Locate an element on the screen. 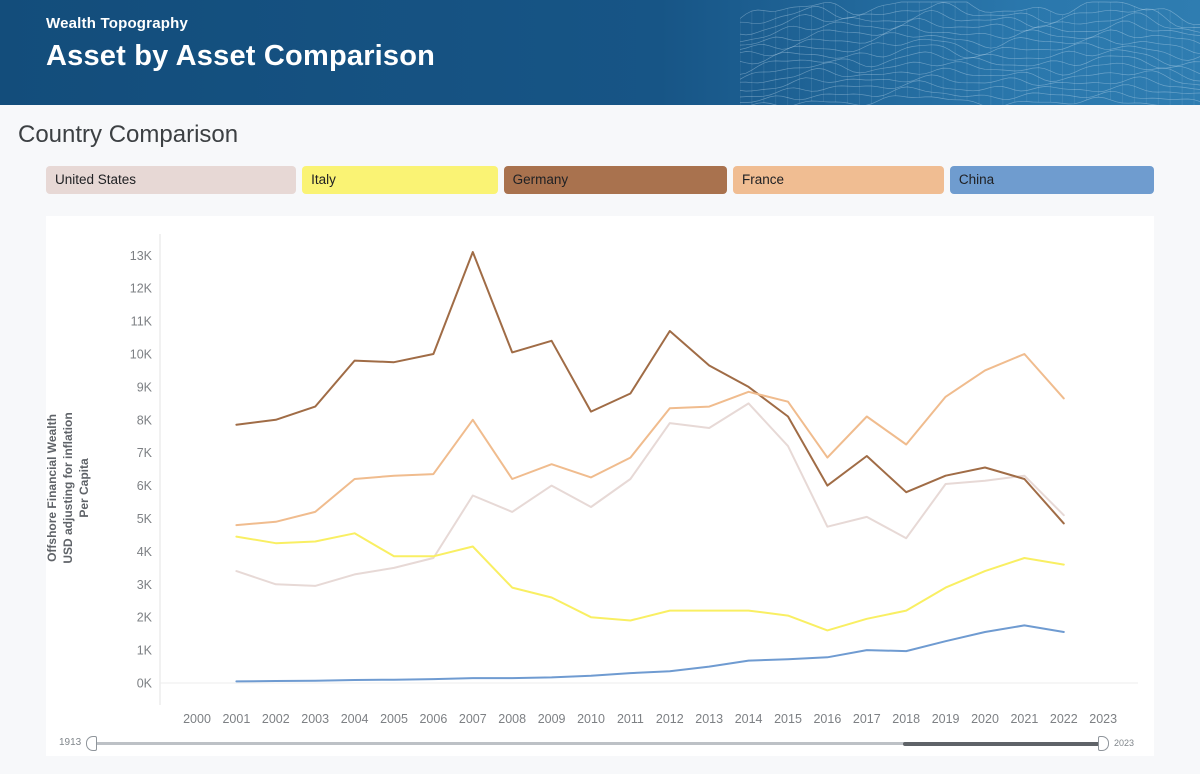 The height and width of the screenshot is (774, 1200). legend-chip-china: China is located at coordinates (1052, 180).